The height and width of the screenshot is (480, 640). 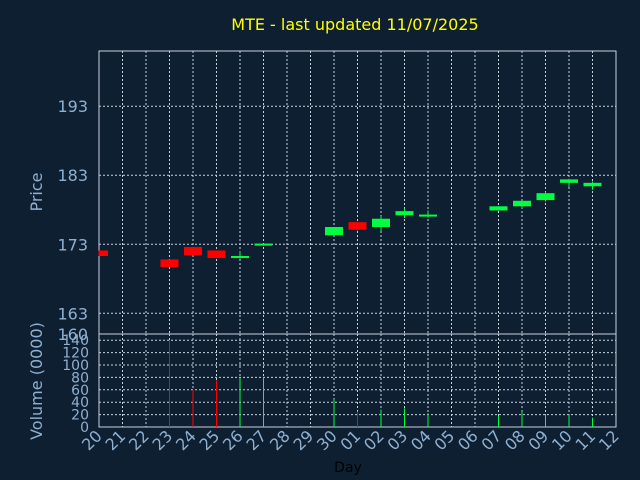 What do you see at coordinates (80, 416) in the screenshot?
I see `volume-tick-label: 20` at bounding box center [80, 416].